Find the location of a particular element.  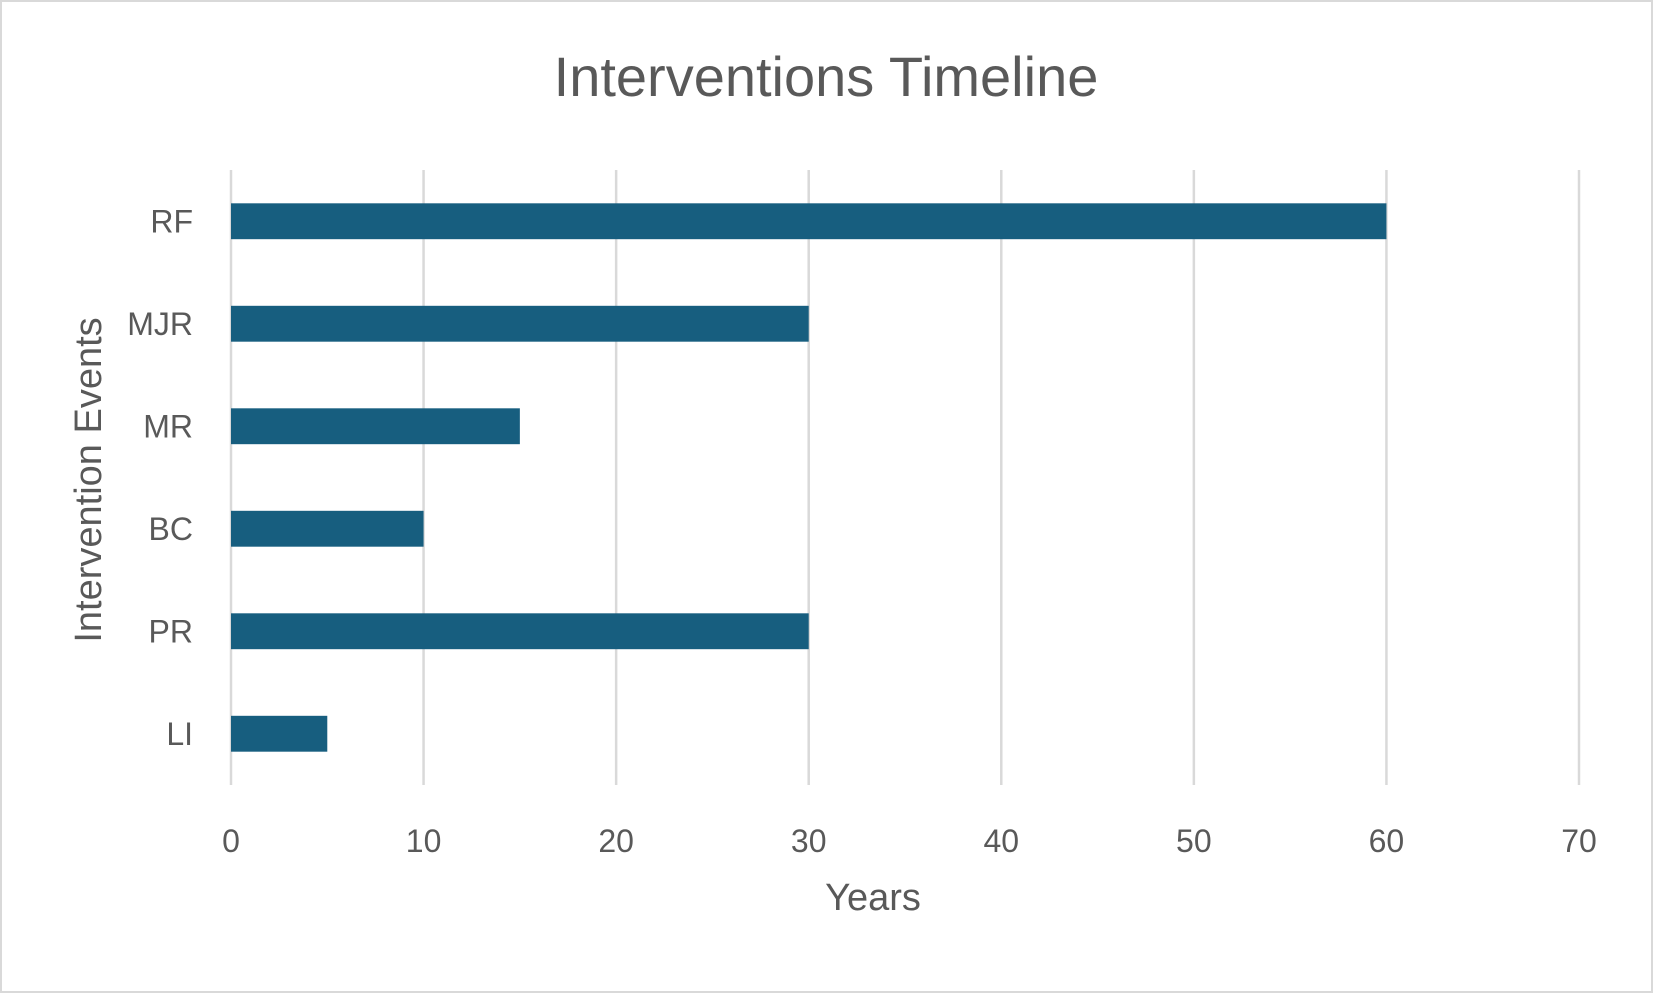

y-axis-title: Intervention Events is located at coordinates (89, 479).